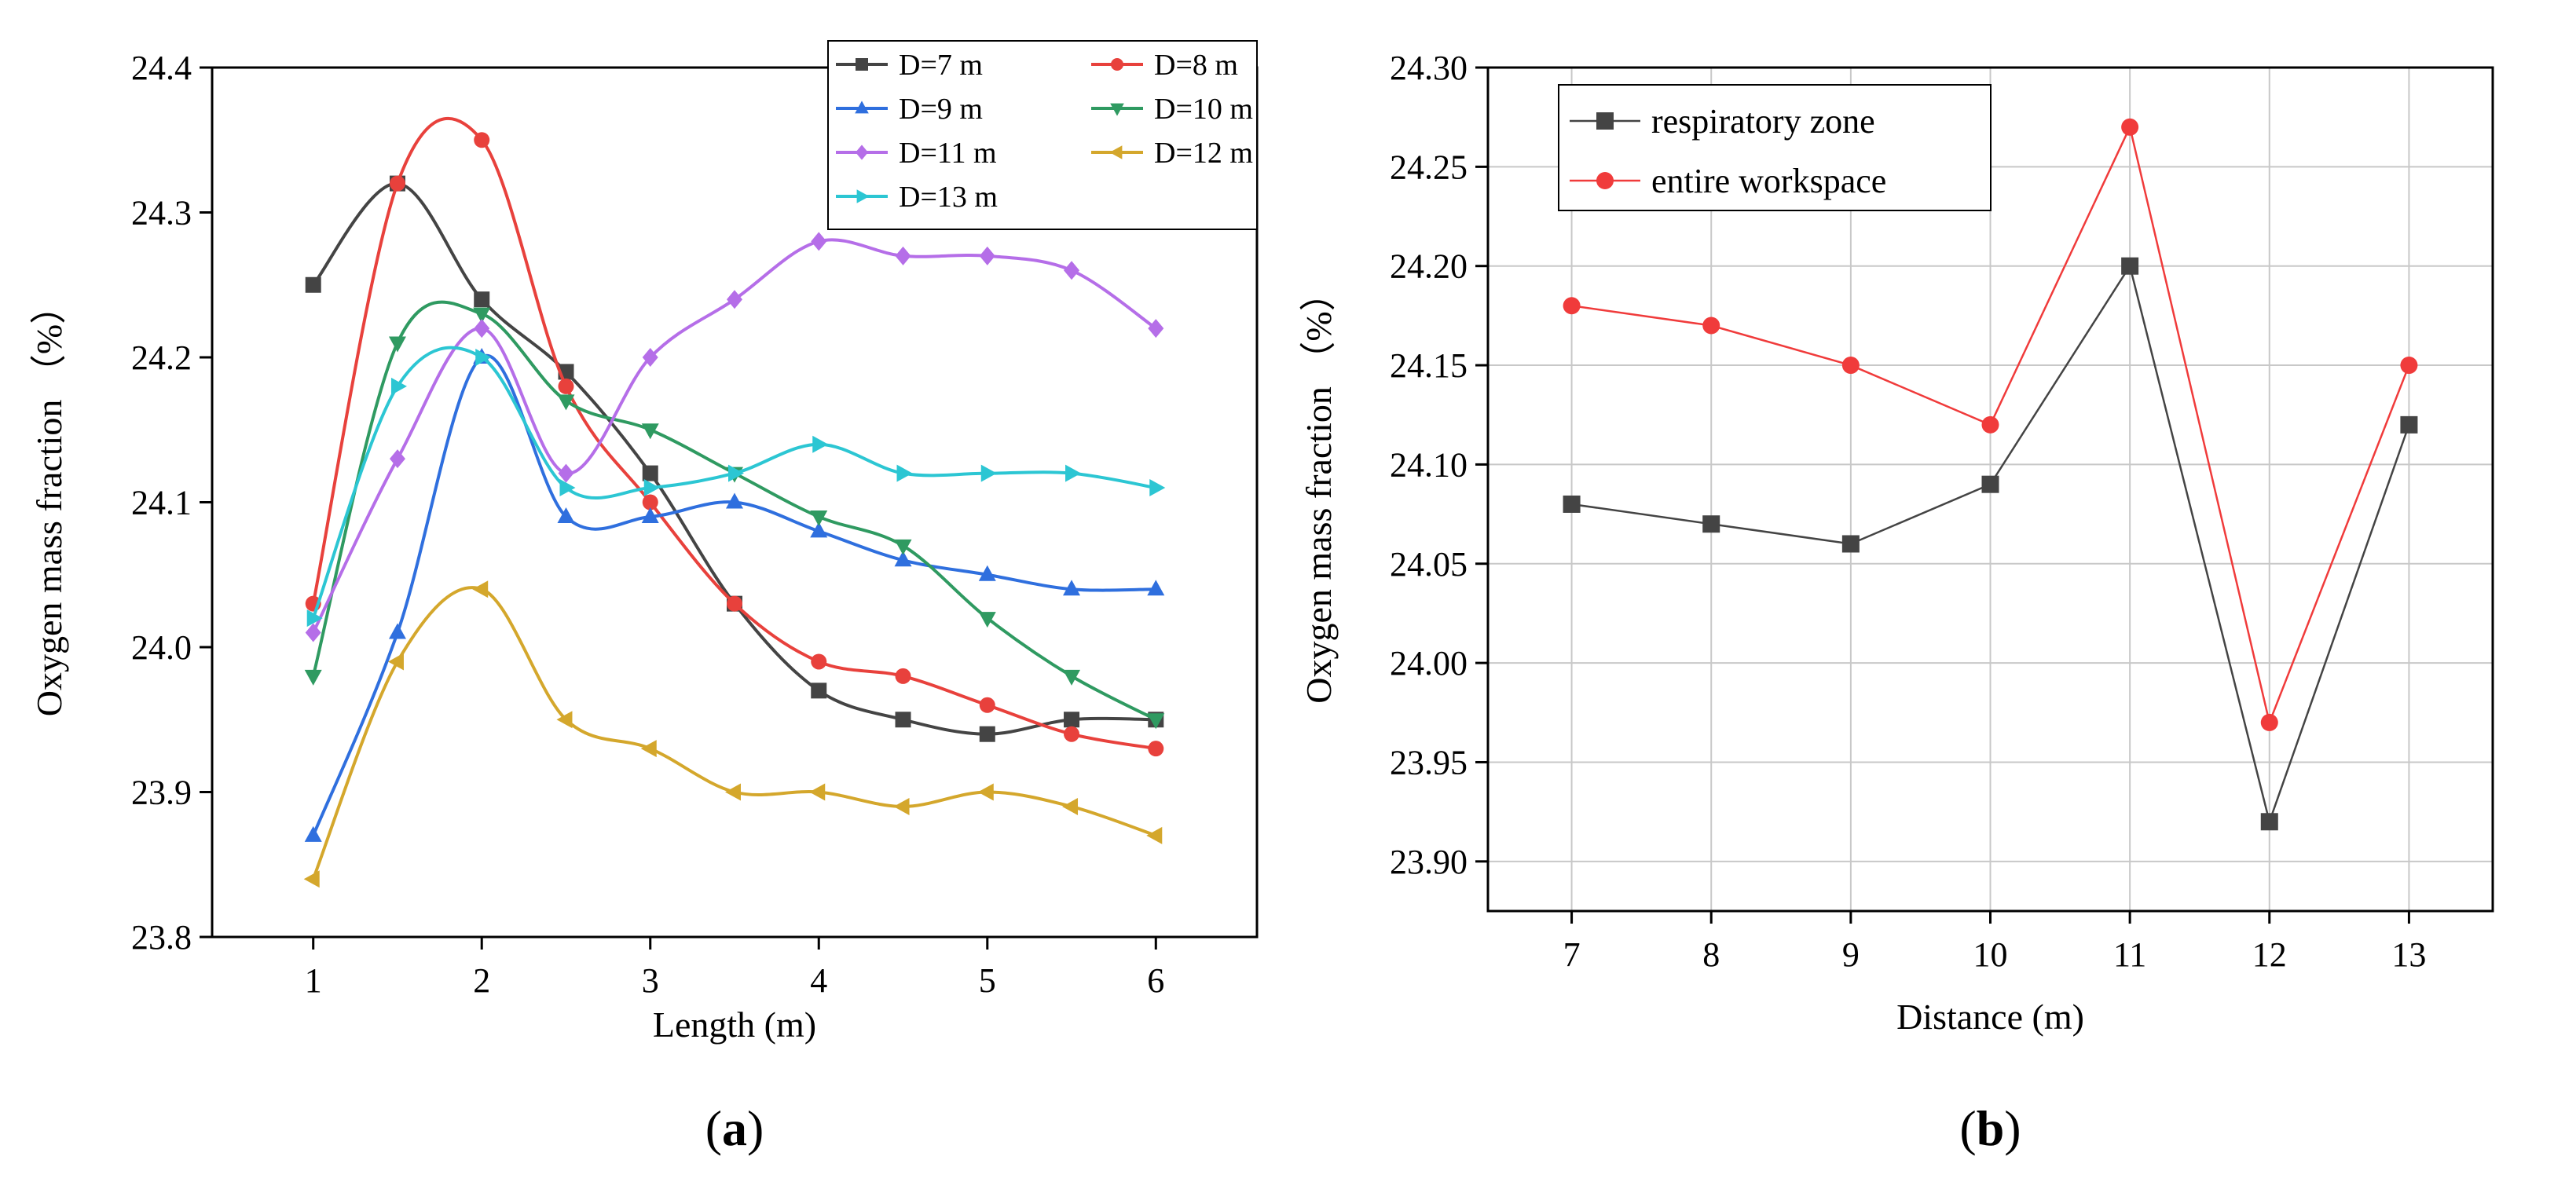 This screenshot has width=2576, height=1182. I want to click on legend-label: respiratory zone, so click(1763, 121).